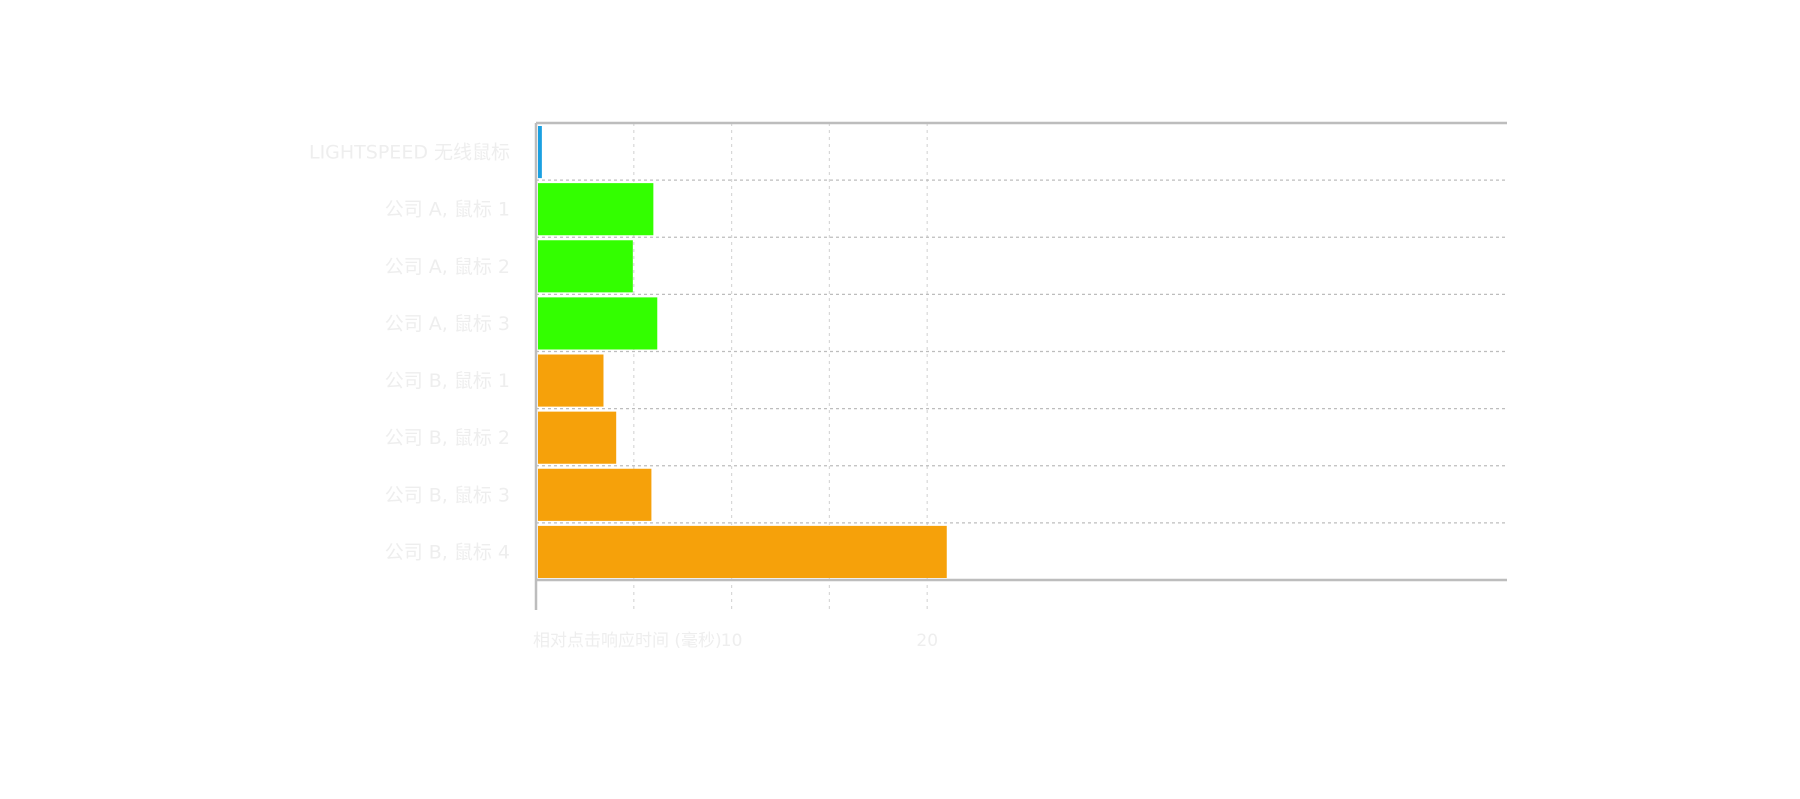  I want to click on category-label: 公司 B, 鼠标 2, so click(447, 438).